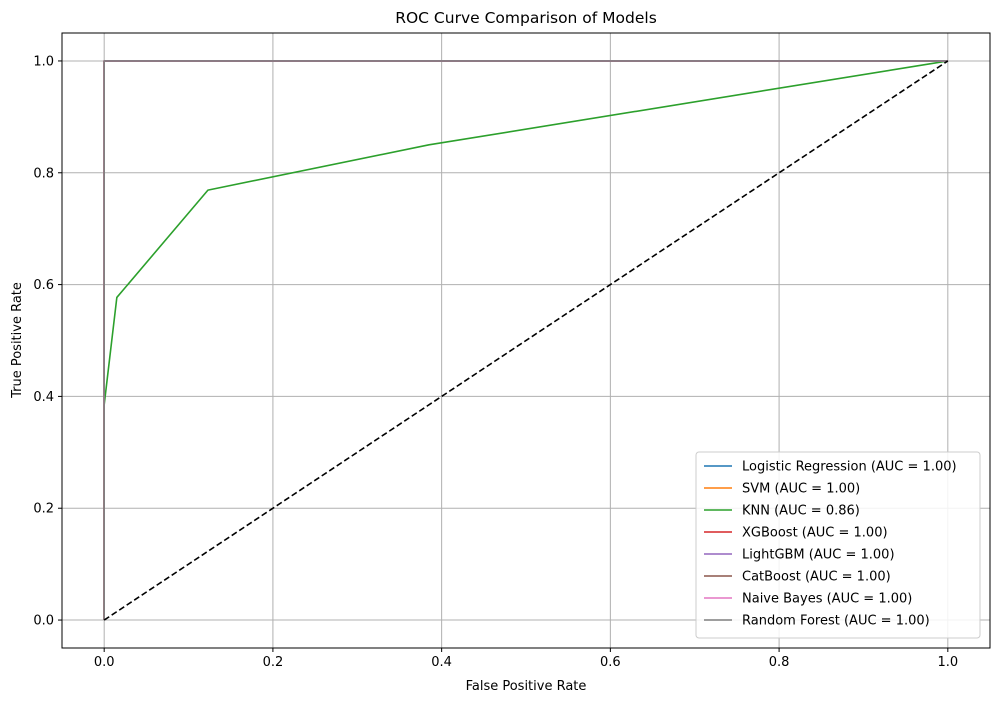 This screenshot has height=701, width=1001. I want to click on legend-label: KNN (AUC = 0.86), so click(801, 511).